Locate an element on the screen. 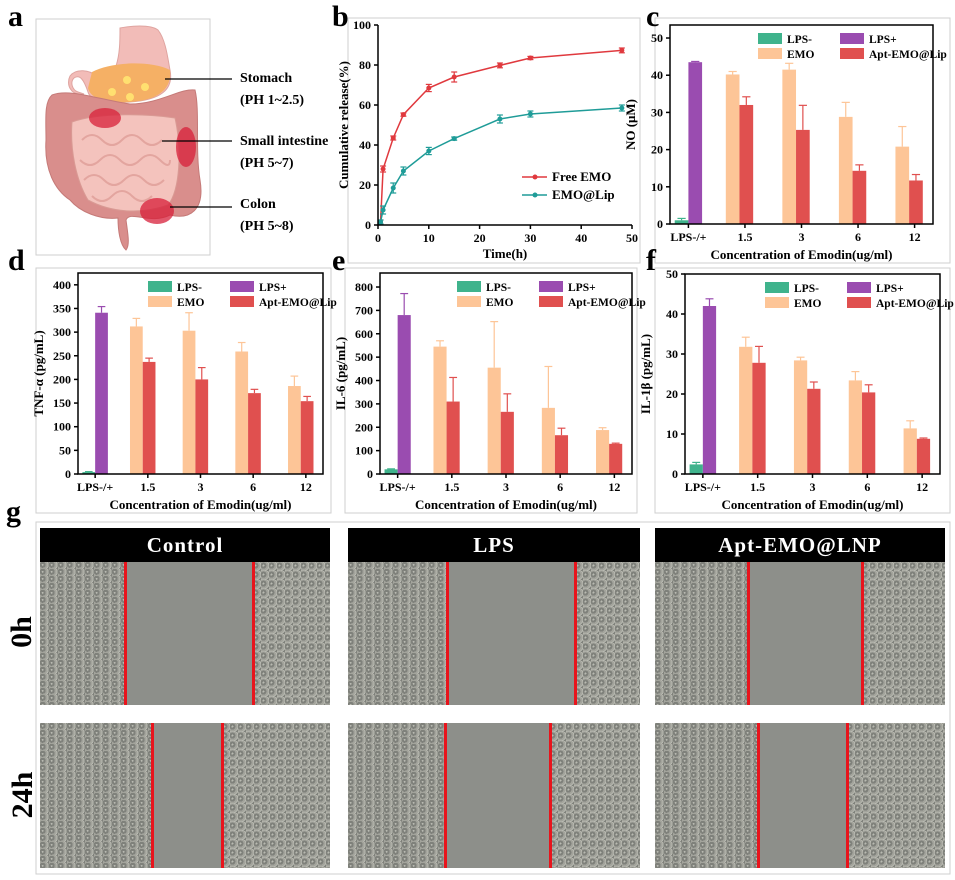 This screenshot has width=955, height=880. x-tick-label: 10 is located at coordinates (429, 238).